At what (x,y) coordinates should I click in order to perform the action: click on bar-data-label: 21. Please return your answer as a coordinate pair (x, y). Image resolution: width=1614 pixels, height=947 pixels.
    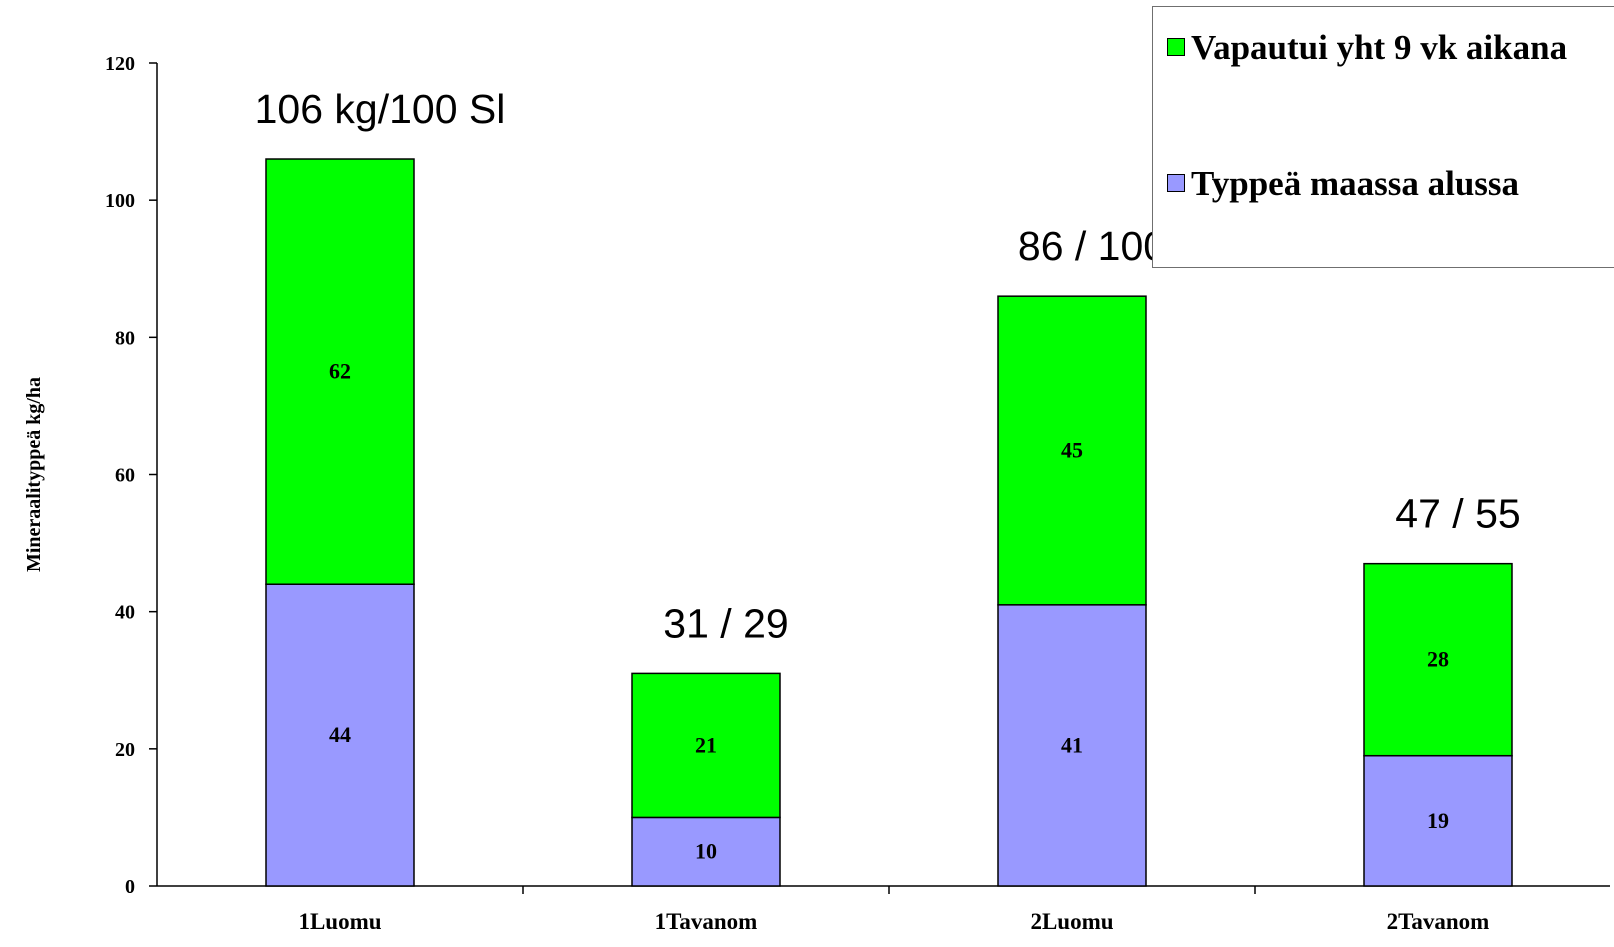
    Looking at the image, I should click on (706, 744).